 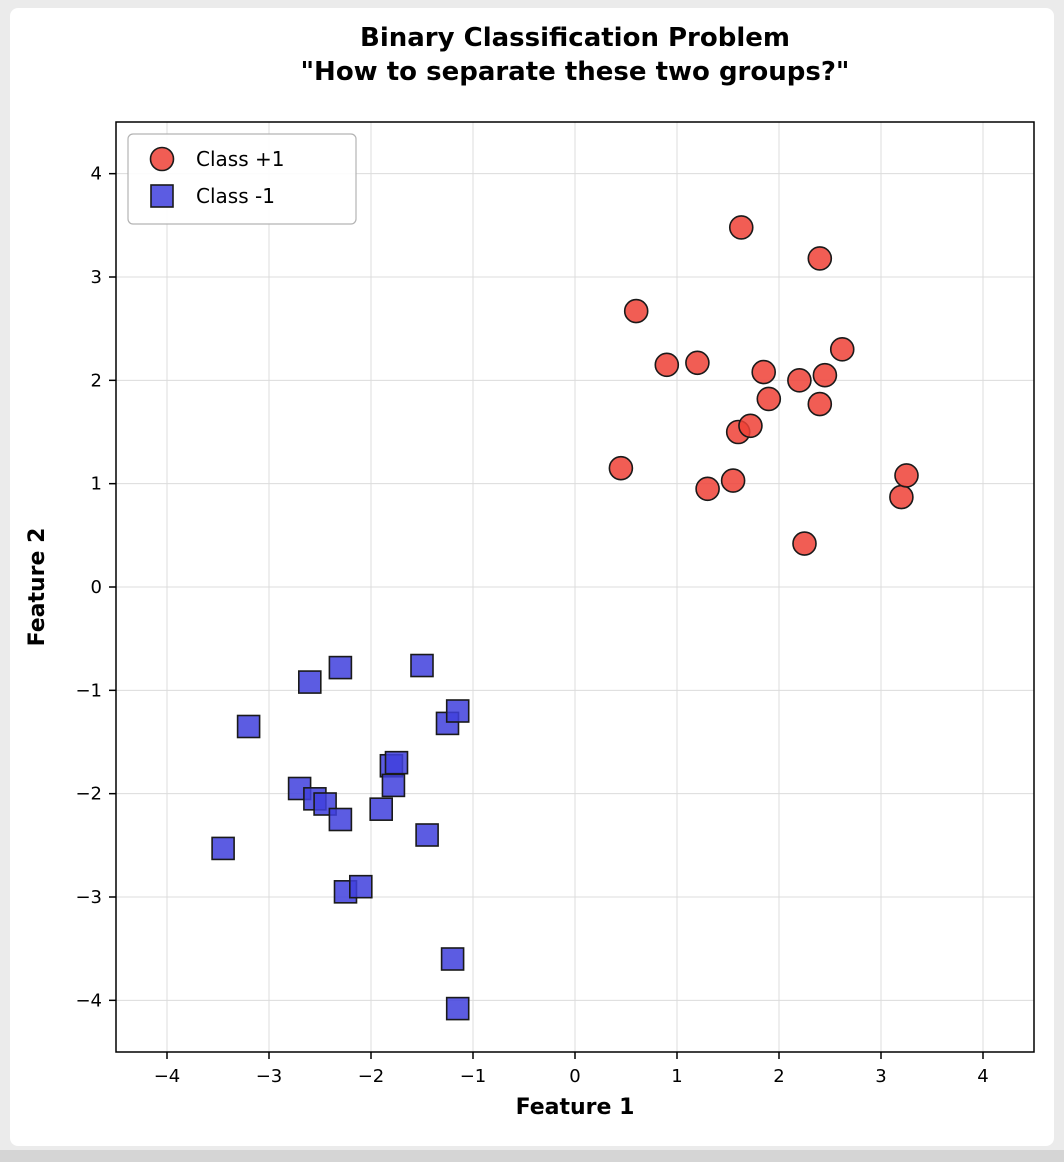 What do you see at coordinates (88, 690) in the screenshot?
I see `y-tick-label: −1` at bounding box center [88, 690].